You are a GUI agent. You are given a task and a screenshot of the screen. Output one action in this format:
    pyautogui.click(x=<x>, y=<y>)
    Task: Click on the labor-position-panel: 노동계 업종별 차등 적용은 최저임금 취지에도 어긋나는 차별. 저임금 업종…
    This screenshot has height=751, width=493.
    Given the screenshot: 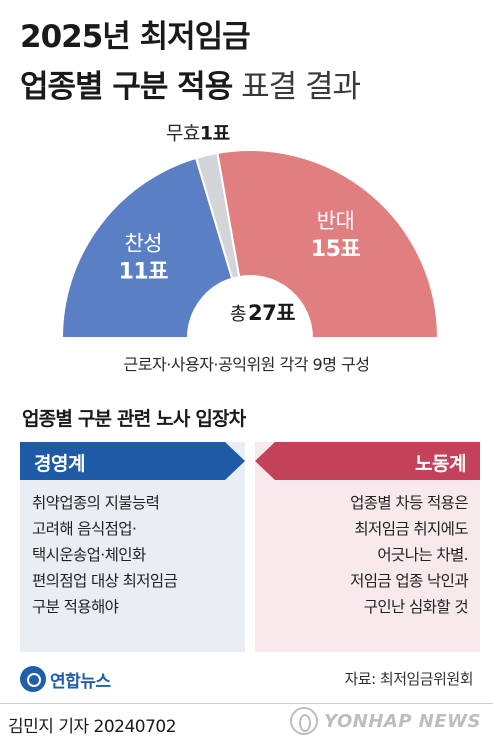 What is the action you would take?
    pyautogui.click(x=367, y=547)
    